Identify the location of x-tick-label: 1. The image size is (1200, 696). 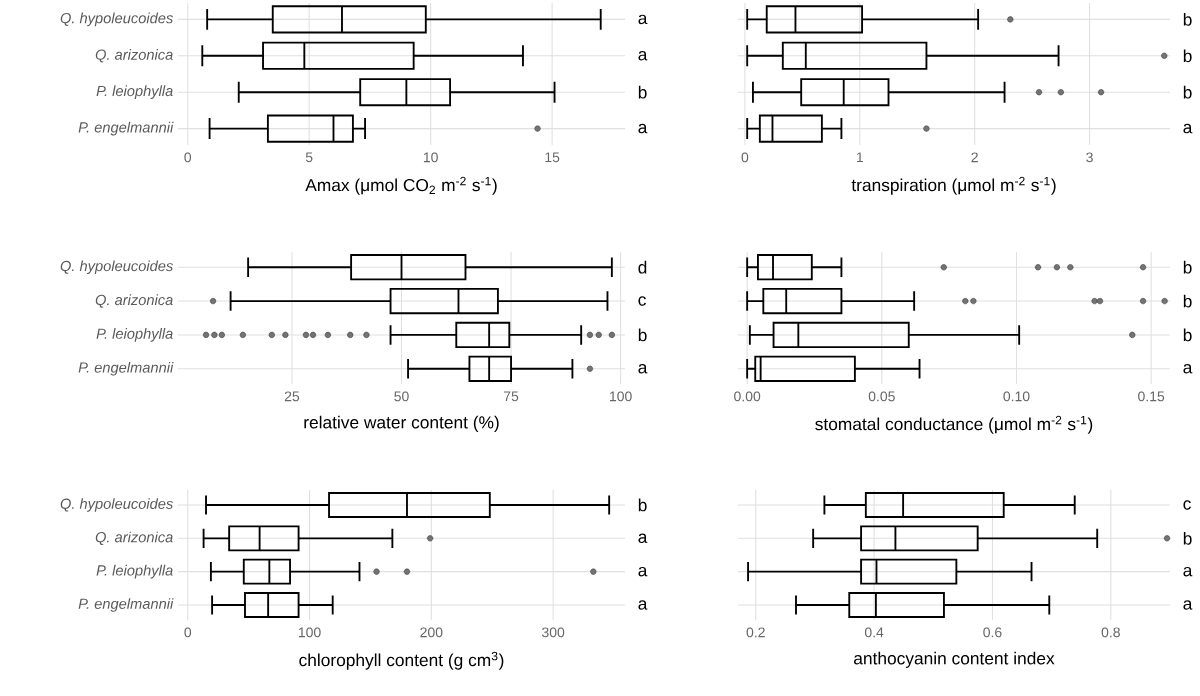
(859, 157).